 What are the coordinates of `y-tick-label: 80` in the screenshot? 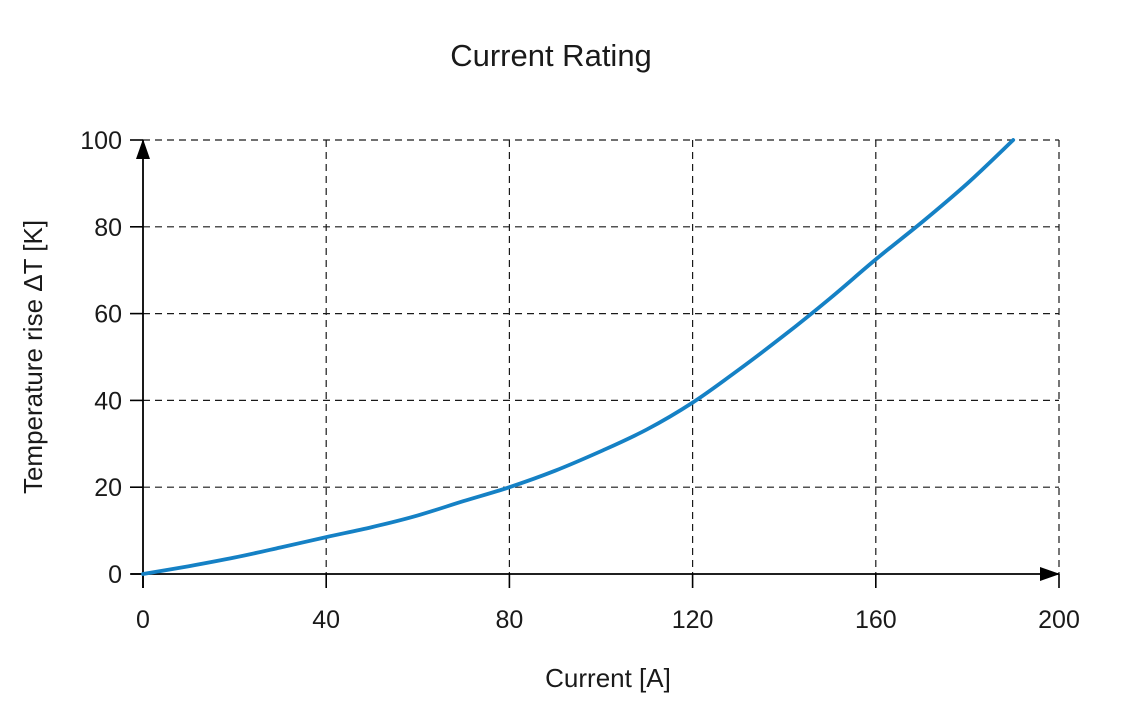 It's located at (108, 228).